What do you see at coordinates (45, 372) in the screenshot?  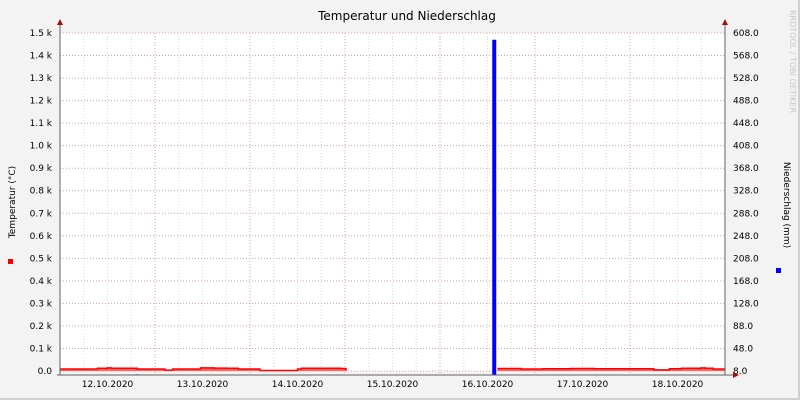 I see `y-left-tick-label: 0.0` at bounding box center [45, 372].